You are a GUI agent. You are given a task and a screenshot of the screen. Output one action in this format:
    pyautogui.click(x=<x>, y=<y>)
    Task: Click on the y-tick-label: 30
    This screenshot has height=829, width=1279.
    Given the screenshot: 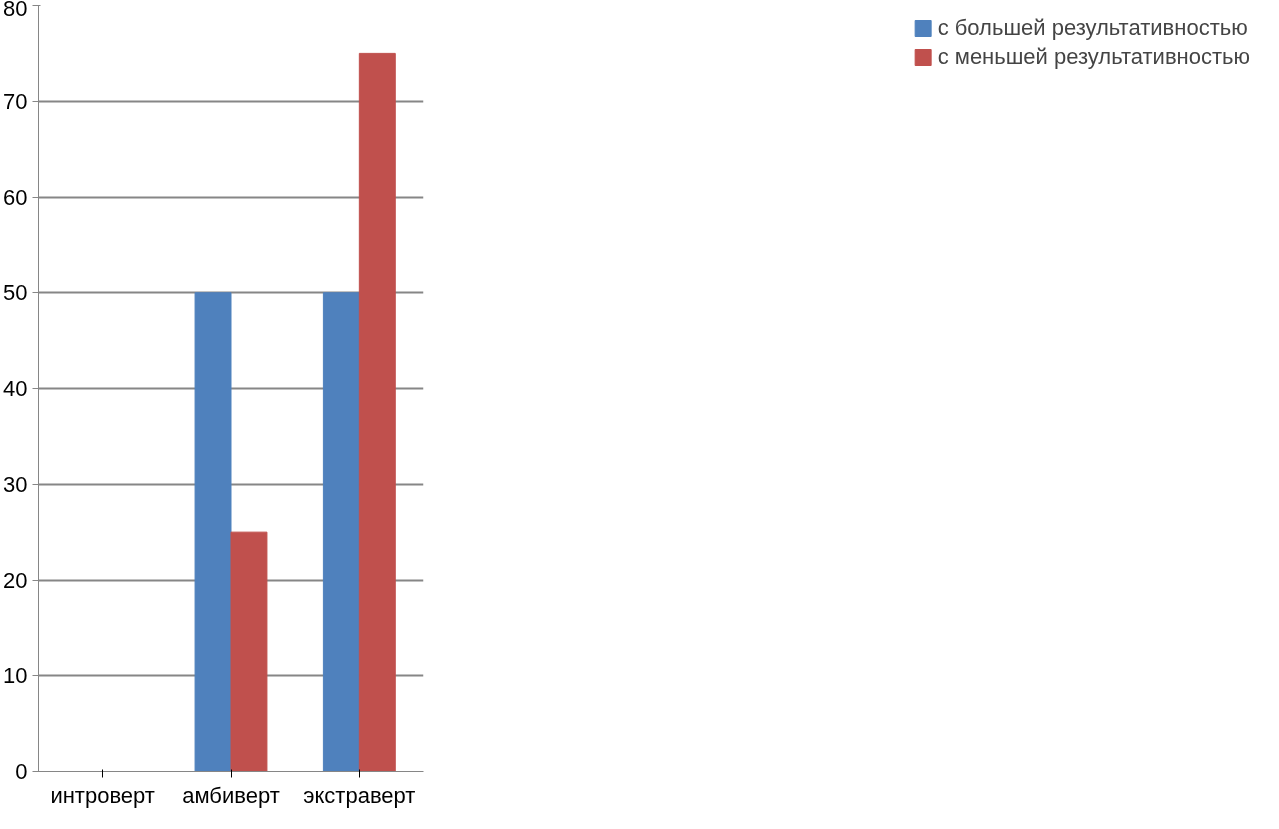 What is the action you would take?
    pyautogui.click(x=15, y=484)
    